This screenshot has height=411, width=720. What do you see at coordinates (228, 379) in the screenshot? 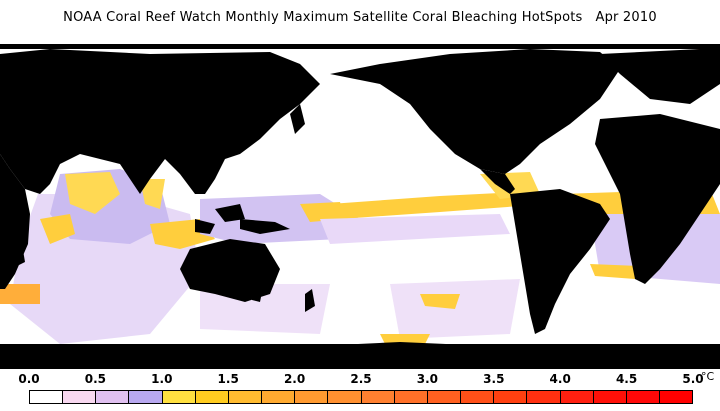
I see `colorbar-tick-label: 1.5` at bounding box center [228, 379].